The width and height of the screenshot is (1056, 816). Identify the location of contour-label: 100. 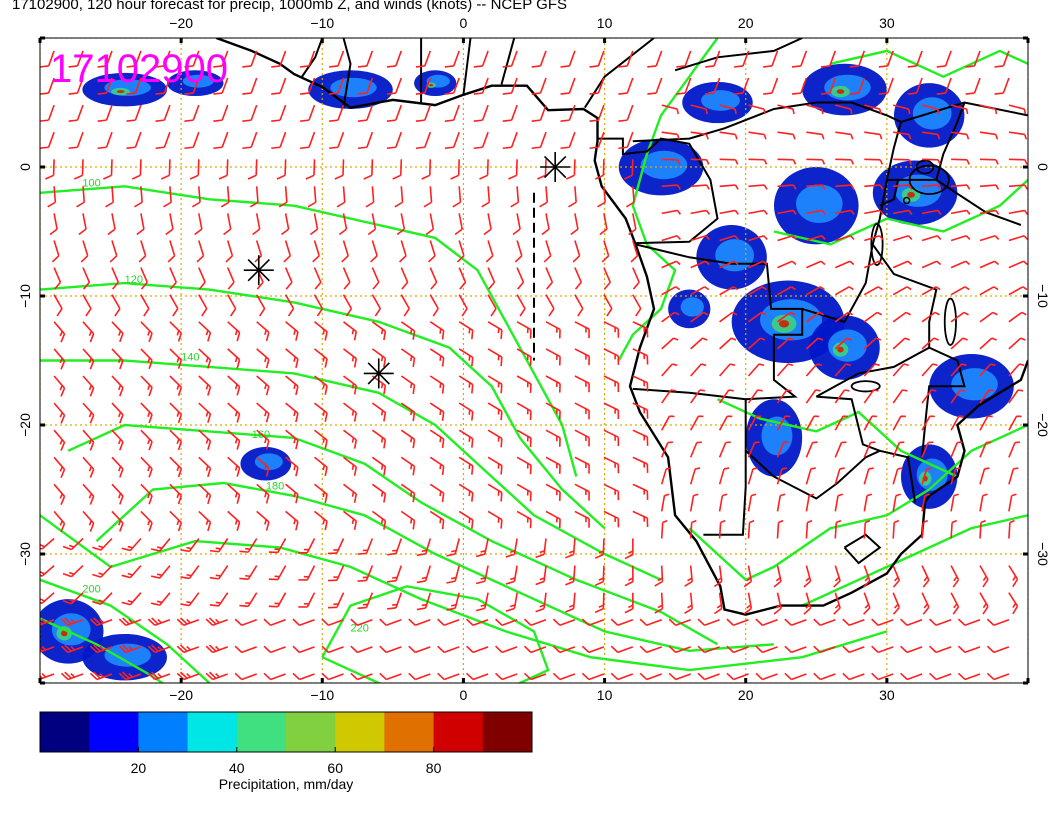
(91, 183).